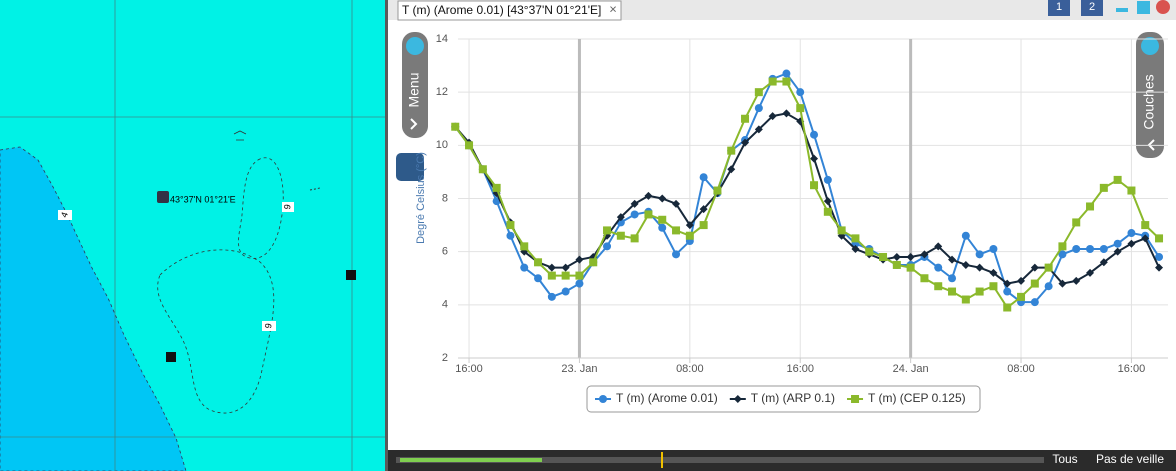  Describe the element at coordinates (911, 369) in the screenshot. I see `x-tick-label: 24. Jan` at that location.